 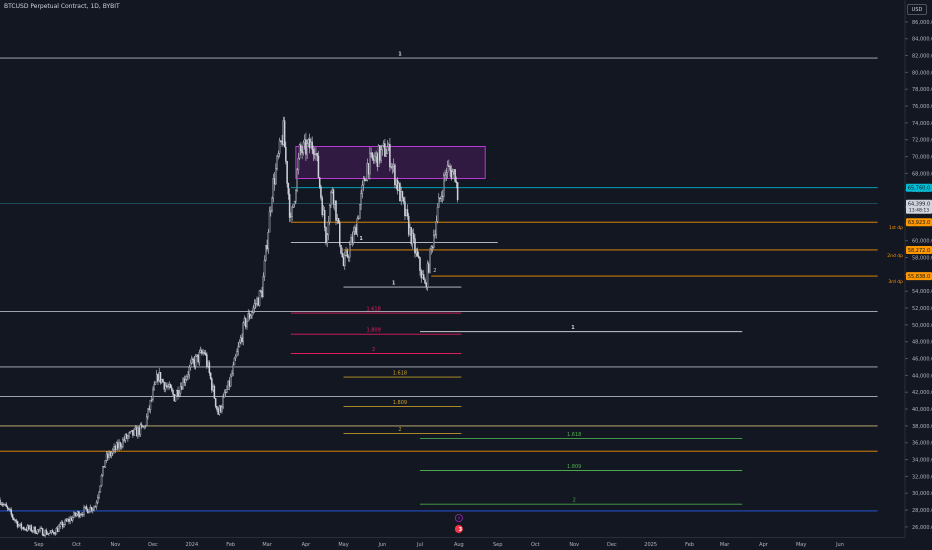 I want to click on currency-button: USD, so click(x=917, y=9).